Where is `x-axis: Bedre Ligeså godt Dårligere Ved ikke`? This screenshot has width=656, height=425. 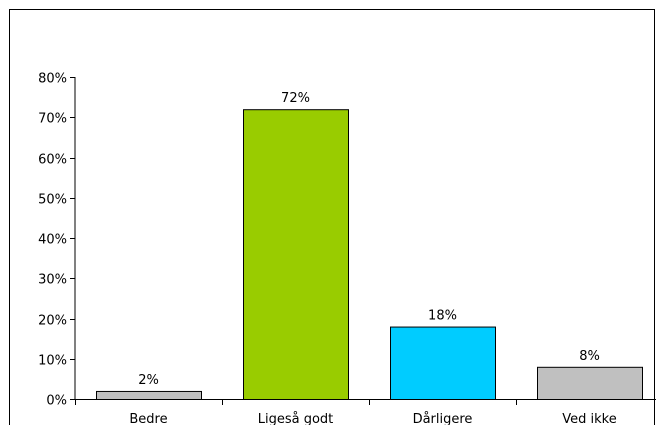
x-axis: Bedre Ligeså godt Dårligere Ved ikke is located at coordinates (365, 412).